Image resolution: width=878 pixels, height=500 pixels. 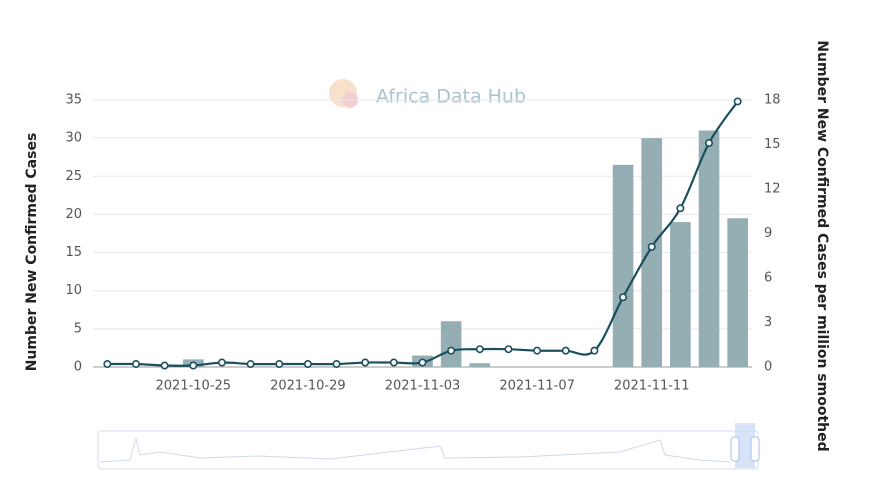 I want to click on y-axis-title: Number New Confirmed Cases, so click(x=32, y=252).